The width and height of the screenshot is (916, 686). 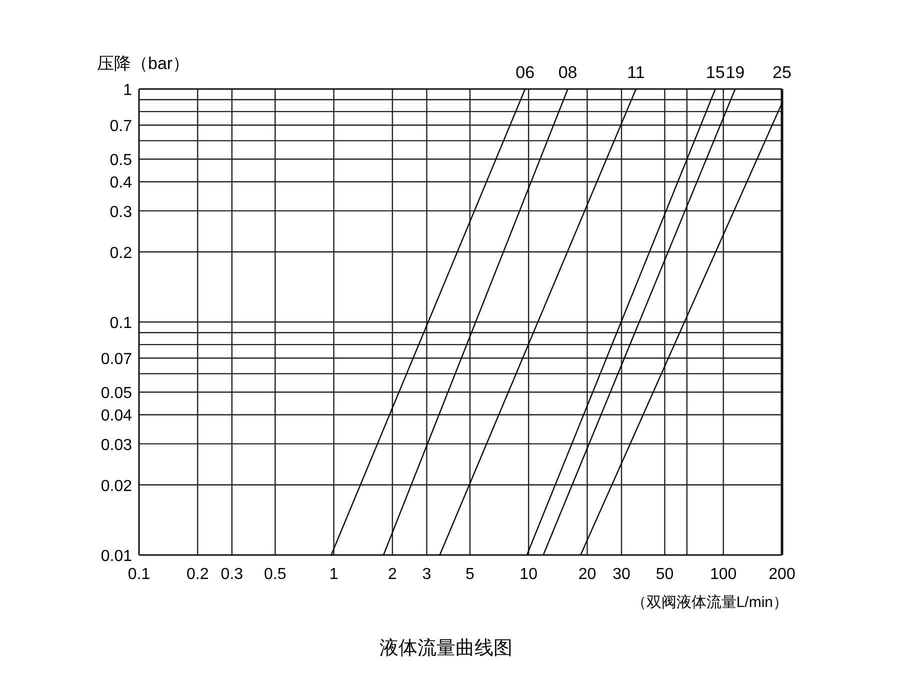 What do you see at coordinates (782, 72) in the screenshot?
I see `series-label: 25` at bounding box center [782, 72].